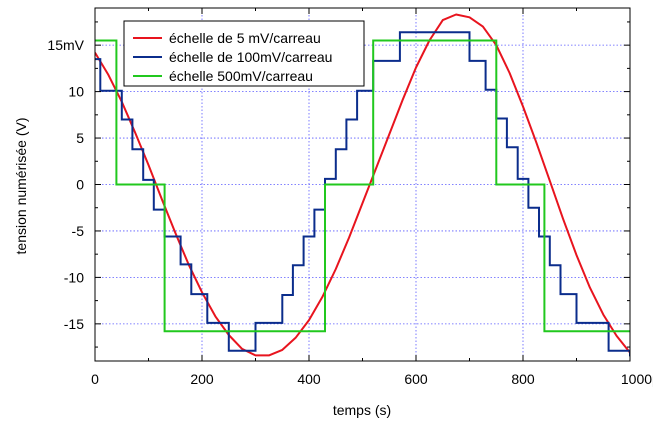 The height and width of the screenshot is (421, 653). Describe the element at coordinates (241, 76) in the screenshot. I see `legend-entry-3: échelle 500mV/carreau` at that location.